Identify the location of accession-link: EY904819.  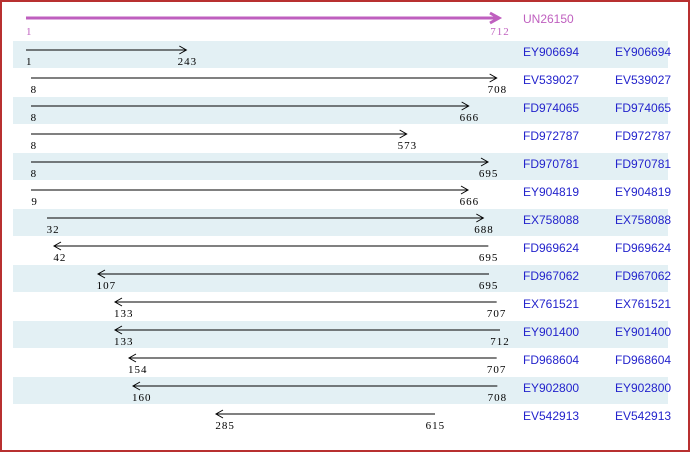
(551, 192).